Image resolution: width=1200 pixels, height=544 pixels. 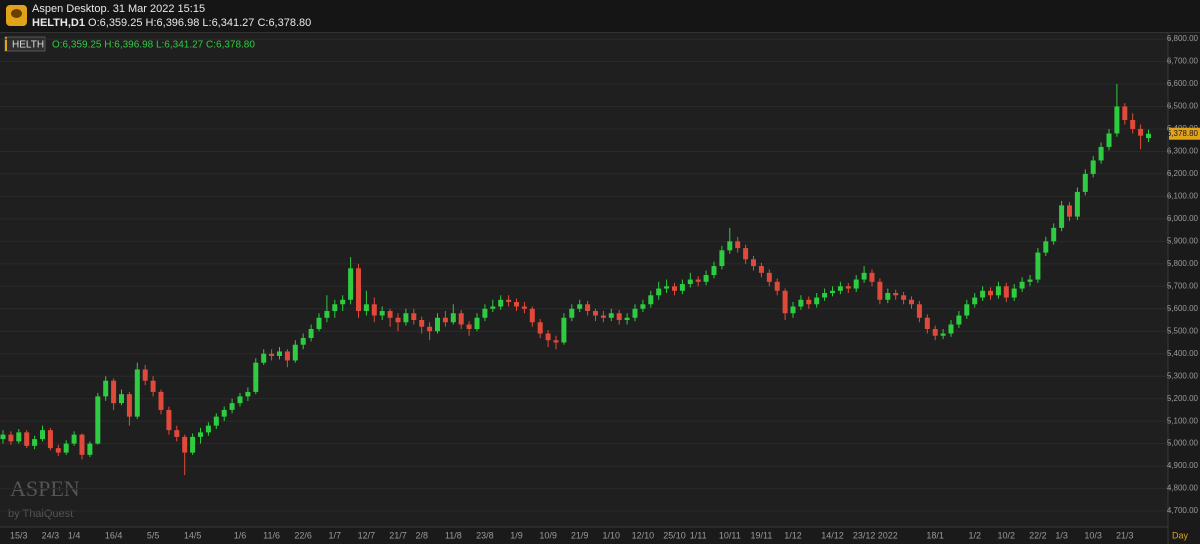 What do you see at coordinates (793, 535) in the screenshot?
I see `x-tick-label: 1/12` at bounding box center [793, 535].